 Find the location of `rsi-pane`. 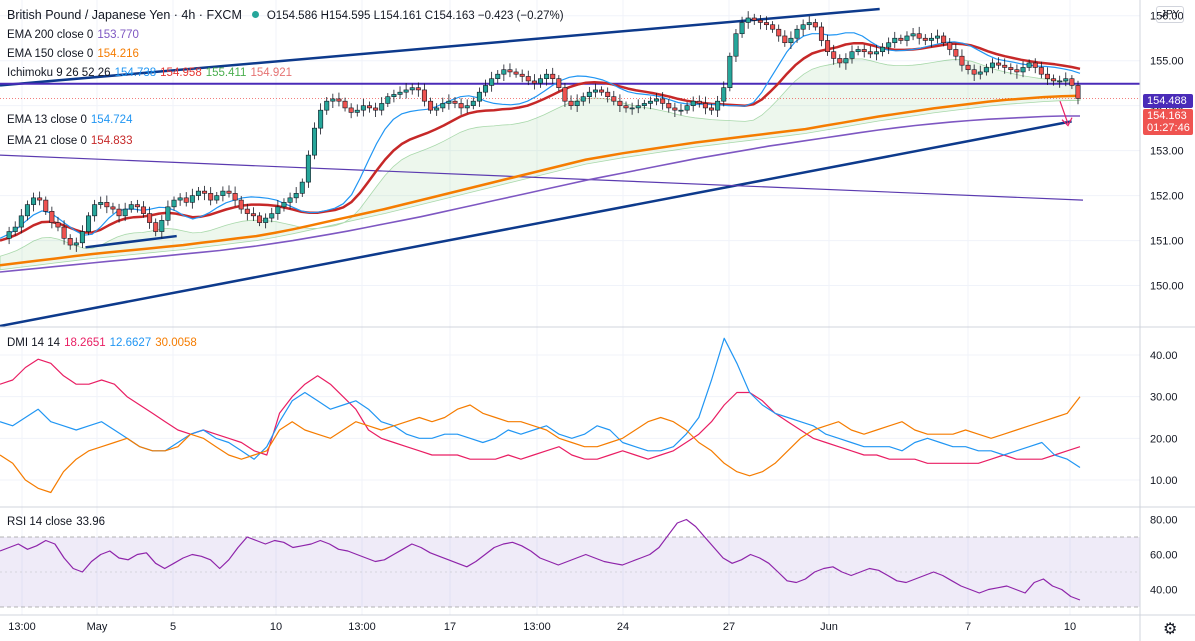

rsi-pane is located at coordinates (540, 559).